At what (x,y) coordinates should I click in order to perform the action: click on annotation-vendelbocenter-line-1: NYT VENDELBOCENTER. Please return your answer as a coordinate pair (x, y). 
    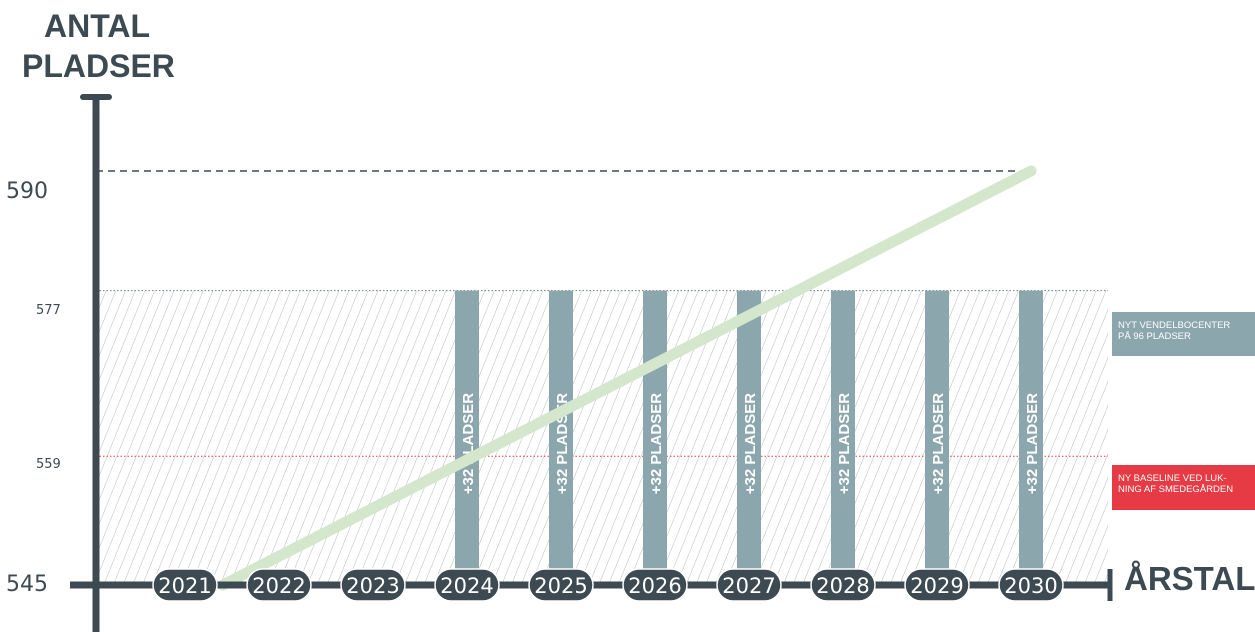
    Looking at the image, I should click on (1174, 325).